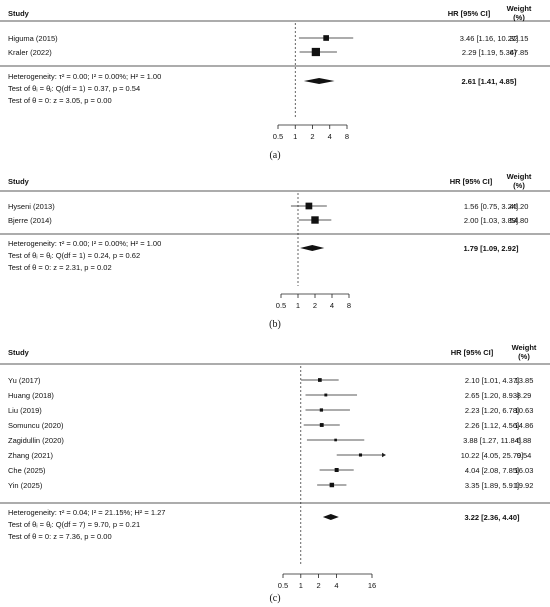  Describe the element at coordinates (524, 470) in the screenshot. I see `study-weight: 16.03` at that location.